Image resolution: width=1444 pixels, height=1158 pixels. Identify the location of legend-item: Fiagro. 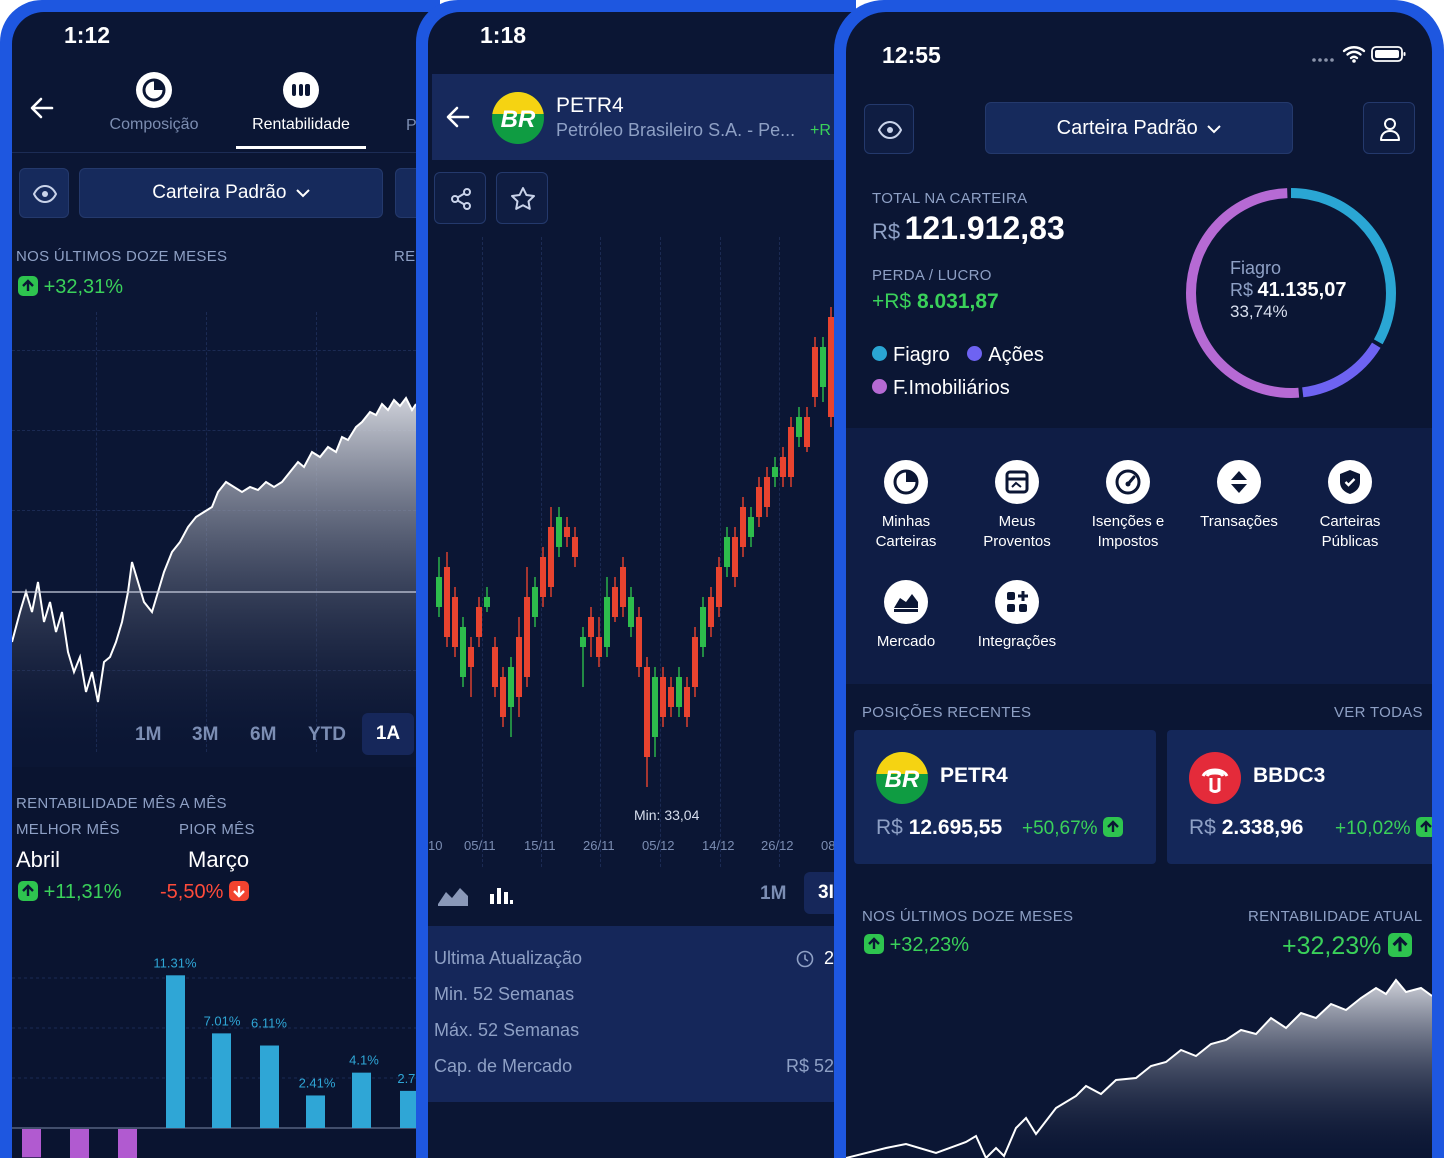
(911, 355).